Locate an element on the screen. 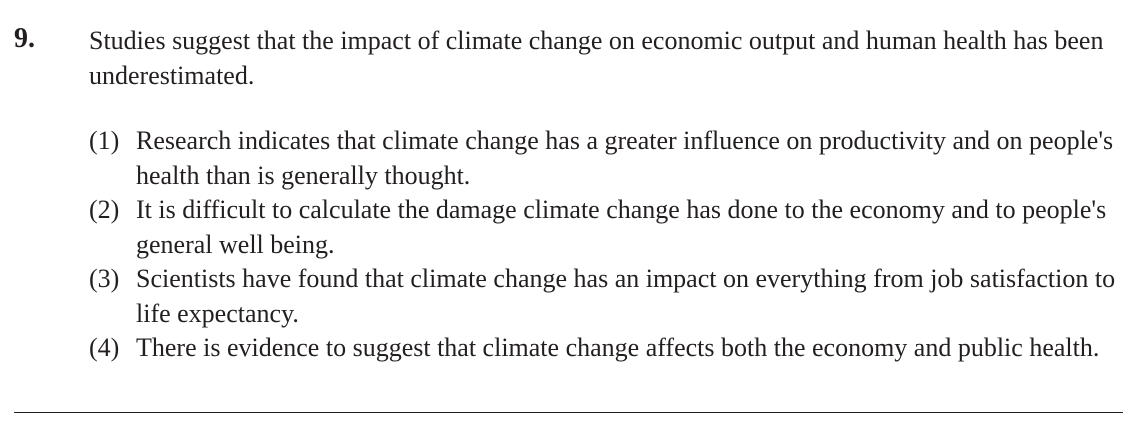 Image resolution: width=1137 pixels, height=424 pixels. option-number: (1) is located at coordinates (104, 140).